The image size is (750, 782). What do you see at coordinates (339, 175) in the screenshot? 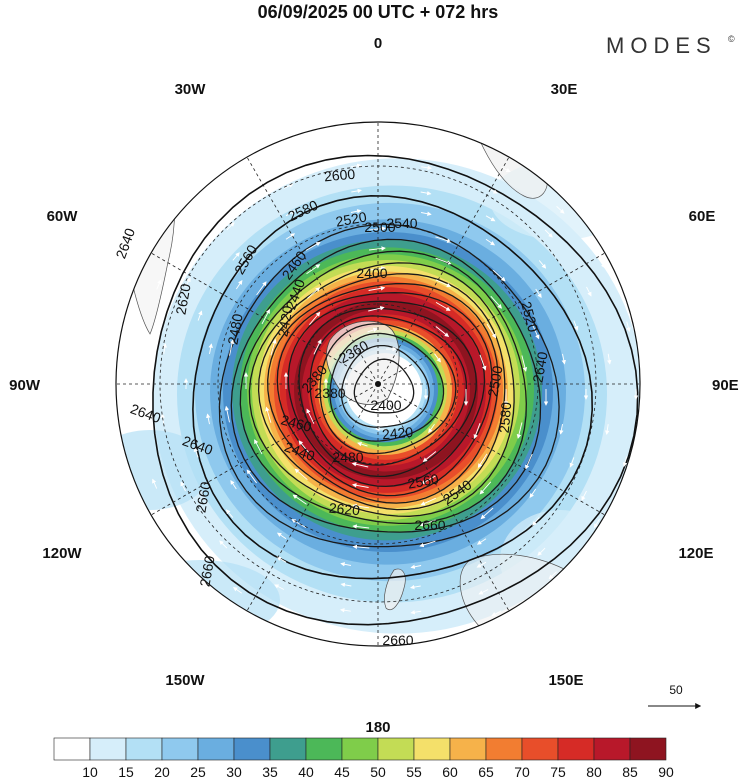
I see `contour-label-2: 2600` at bounding box center [339, 175].